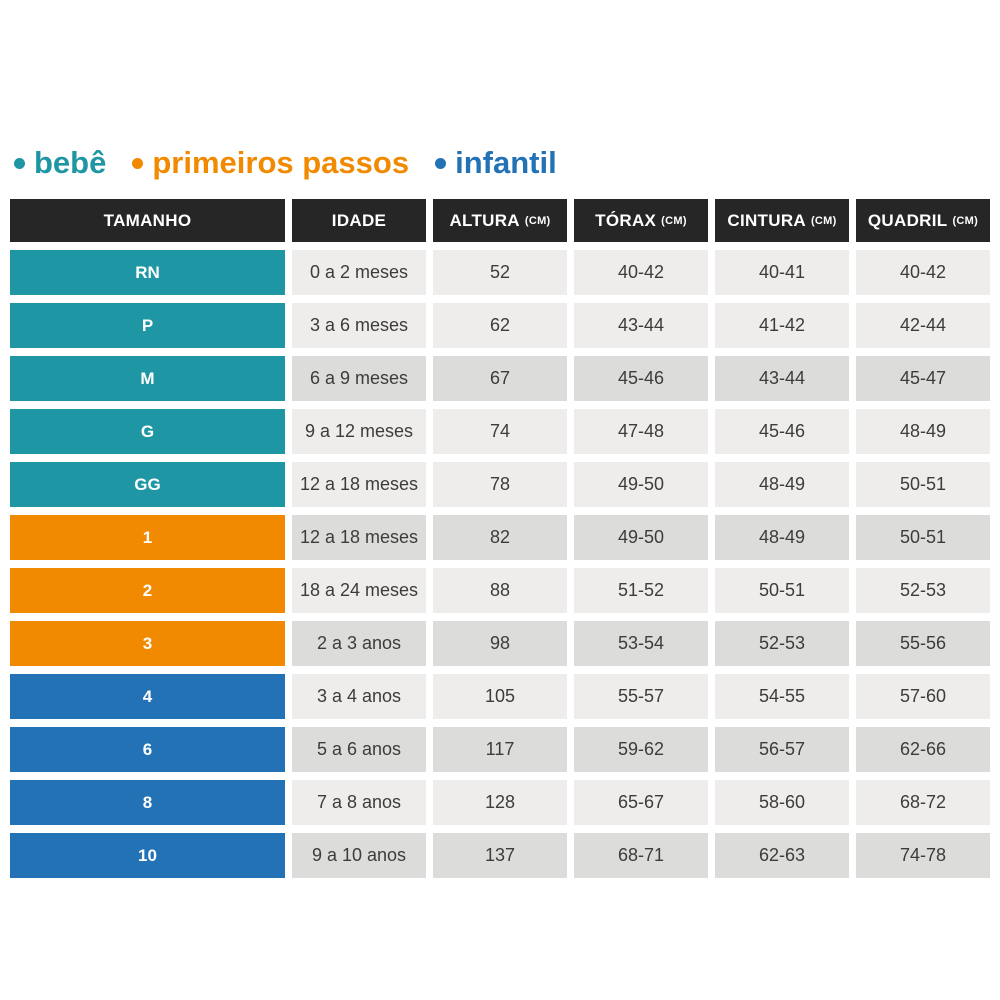  Describe the element at coordinates (782, 325) in the screenshot. I see `cintura-cell: 41-42` at that location.